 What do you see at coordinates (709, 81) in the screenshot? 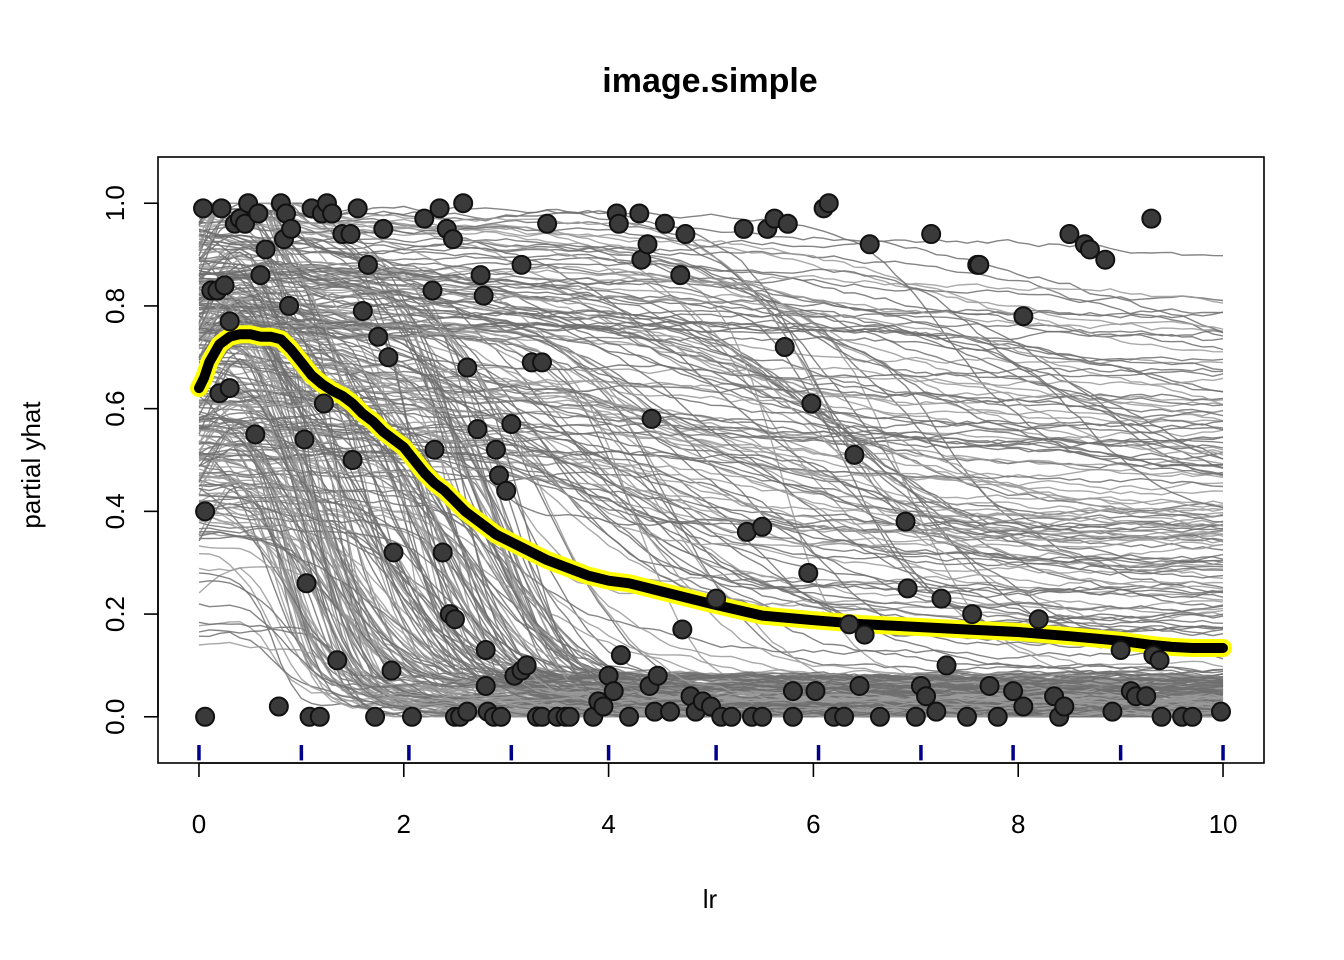
I see `chart-title: image.simple` at bounding box center [709, 81].